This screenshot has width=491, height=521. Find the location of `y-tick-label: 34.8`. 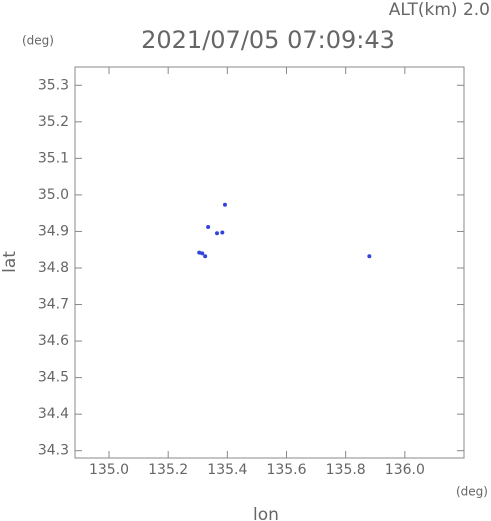

y-tick-label: 34.8 is located at coordinates (53, 268).